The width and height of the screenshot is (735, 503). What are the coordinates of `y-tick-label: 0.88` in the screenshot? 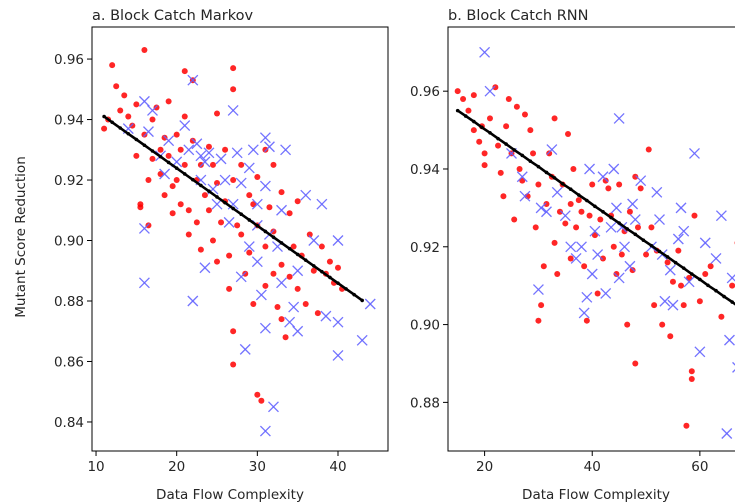 It's located at (69, 302).